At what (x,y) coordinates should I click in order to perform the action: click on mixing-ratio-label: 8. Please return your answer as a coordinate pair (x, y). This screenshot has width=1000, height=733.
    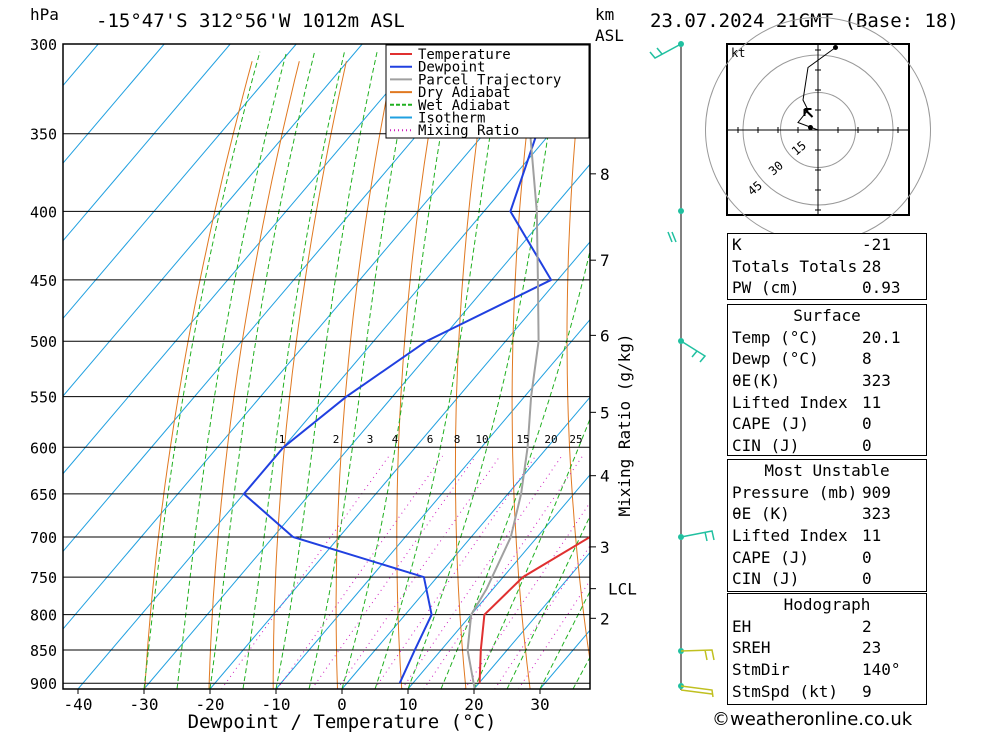
    Looking at the image, I should click on (457, 439).